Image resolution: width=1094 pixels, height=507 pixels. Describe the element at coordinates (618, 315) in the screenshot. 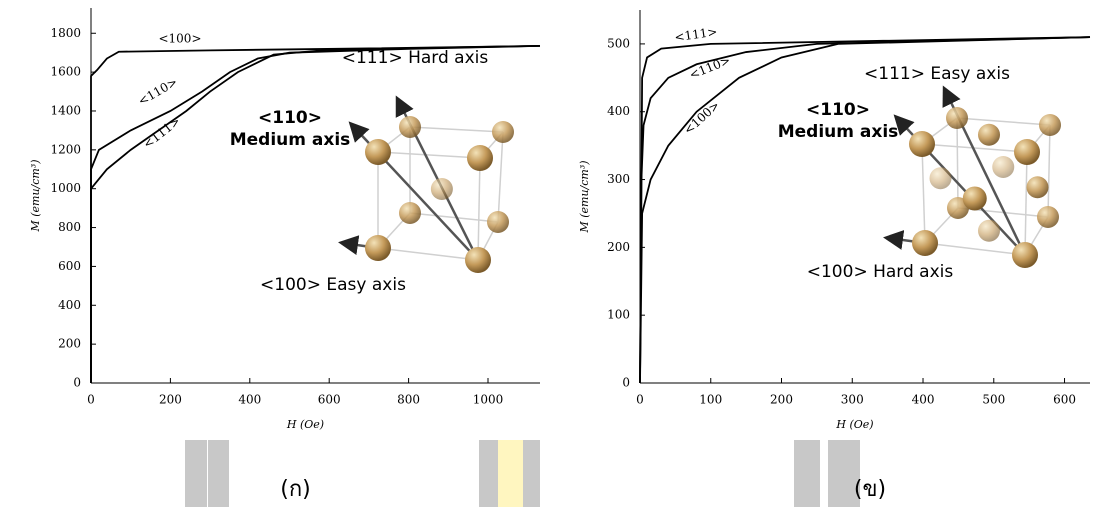

I see `y-tick-label: 100` at that location.